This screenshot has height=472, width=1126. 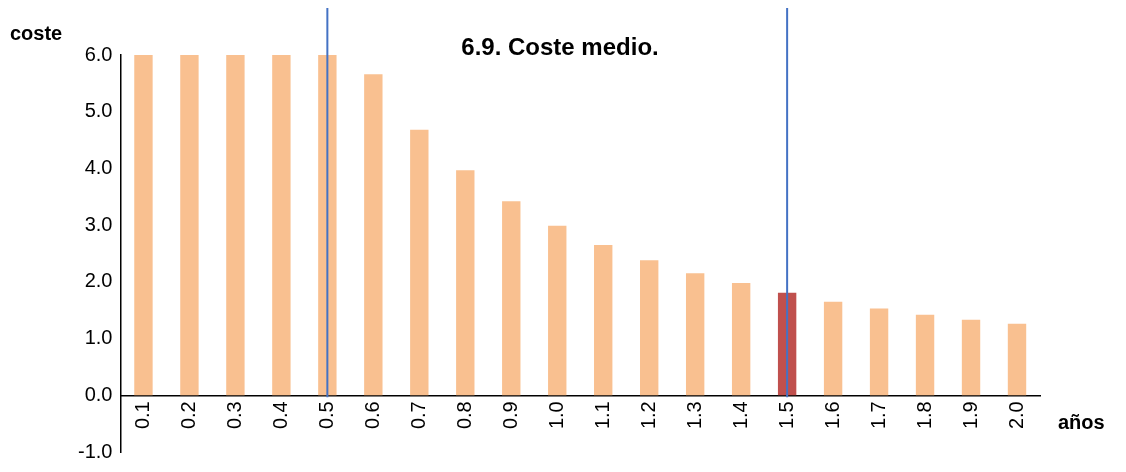 I want to click on x-tick-label: 1.1, so click(x=601, y=415).